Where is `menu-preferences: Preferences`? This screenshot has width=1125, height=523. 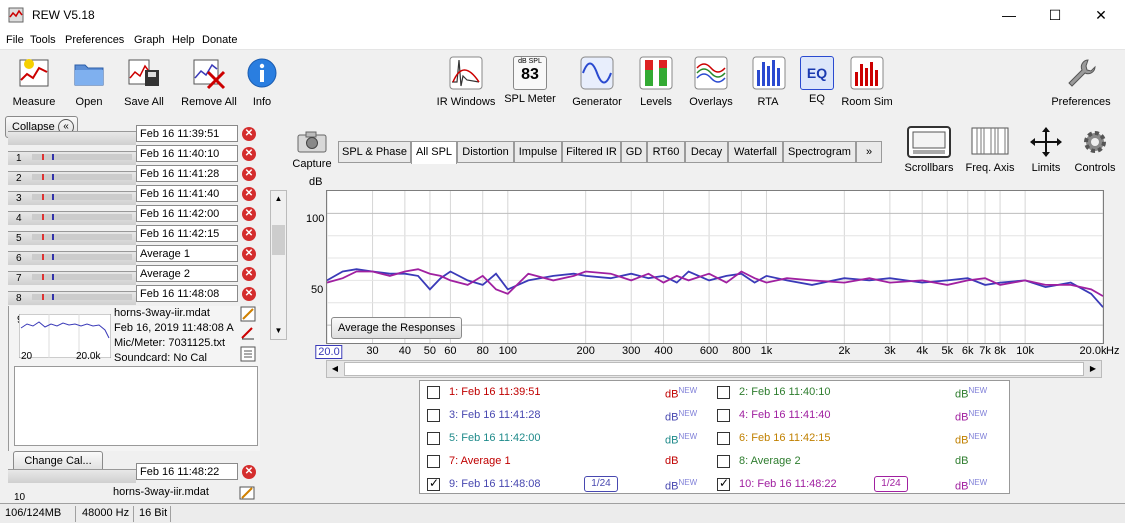
menu-preferences: Preferences is located at coordinates (95, 40).